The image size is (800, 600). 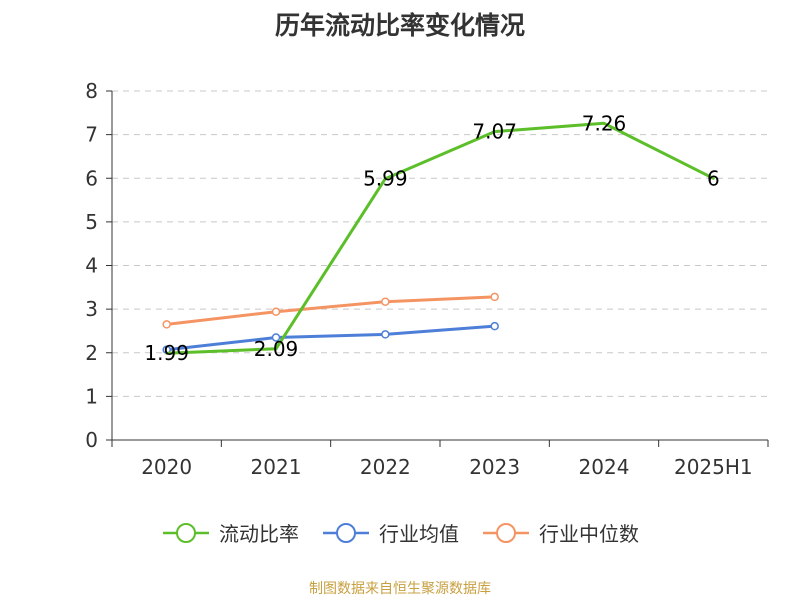 I want to click on y-tick-label: 3, so click(x=91, y=309).